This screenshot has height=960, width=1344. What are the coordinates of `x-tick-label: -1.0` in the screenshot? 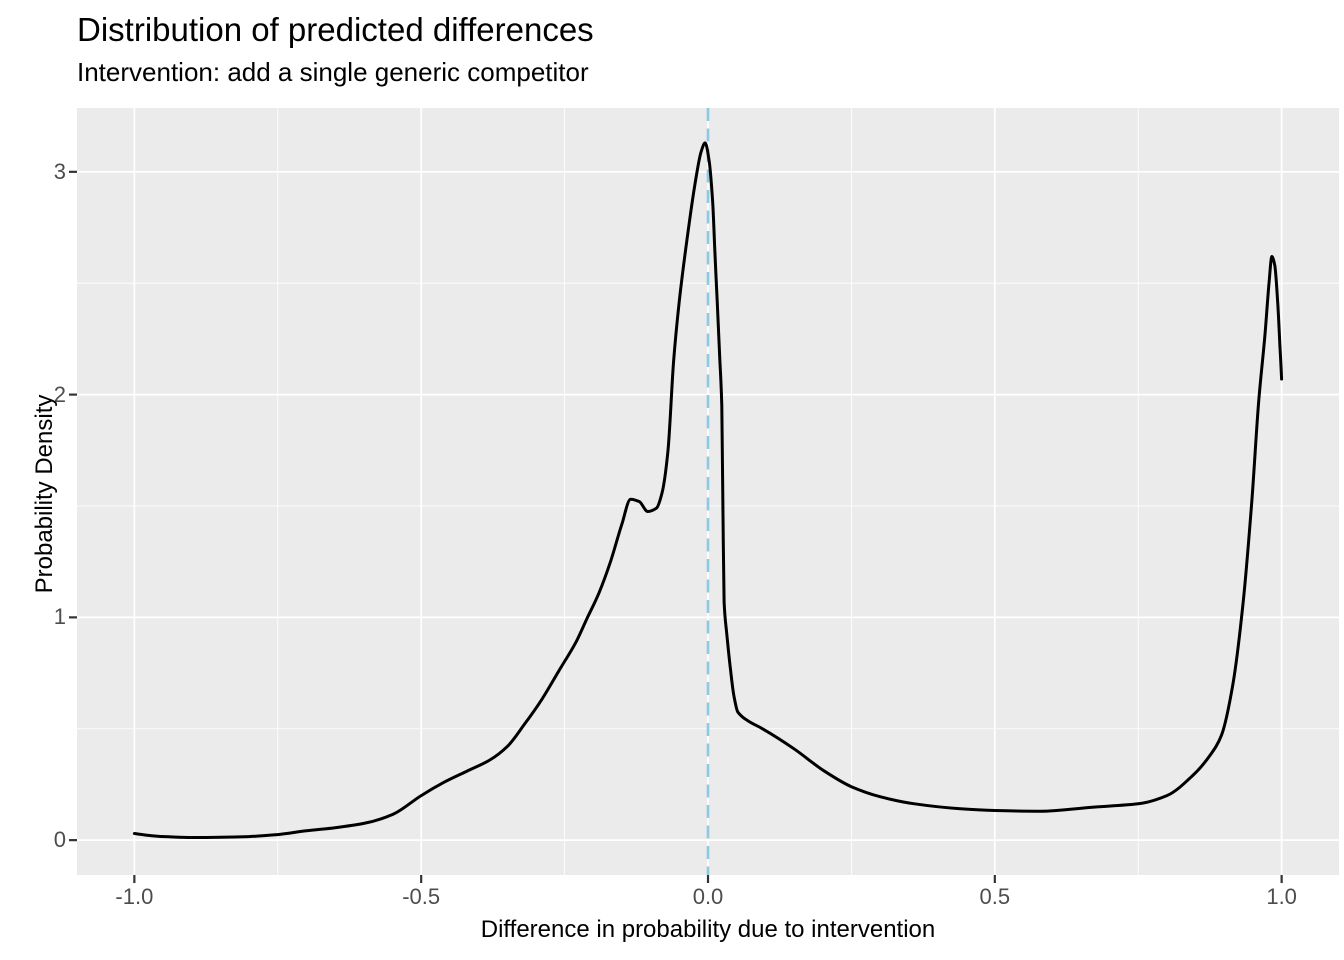 It's located at (134, 896).